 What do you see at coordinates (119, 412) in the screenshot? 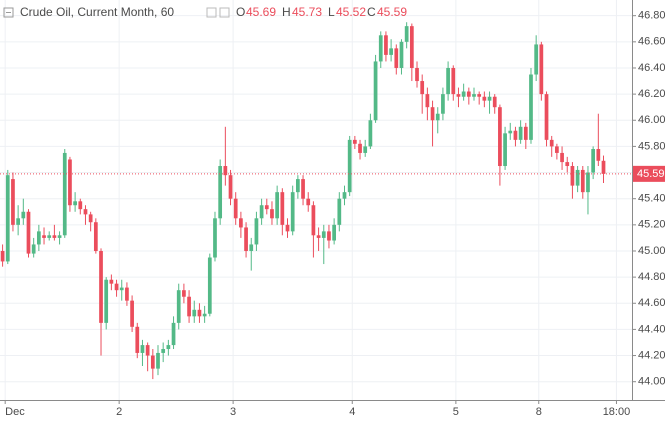
I see `x-tick-label: 2` at bounding box center [119, 412].